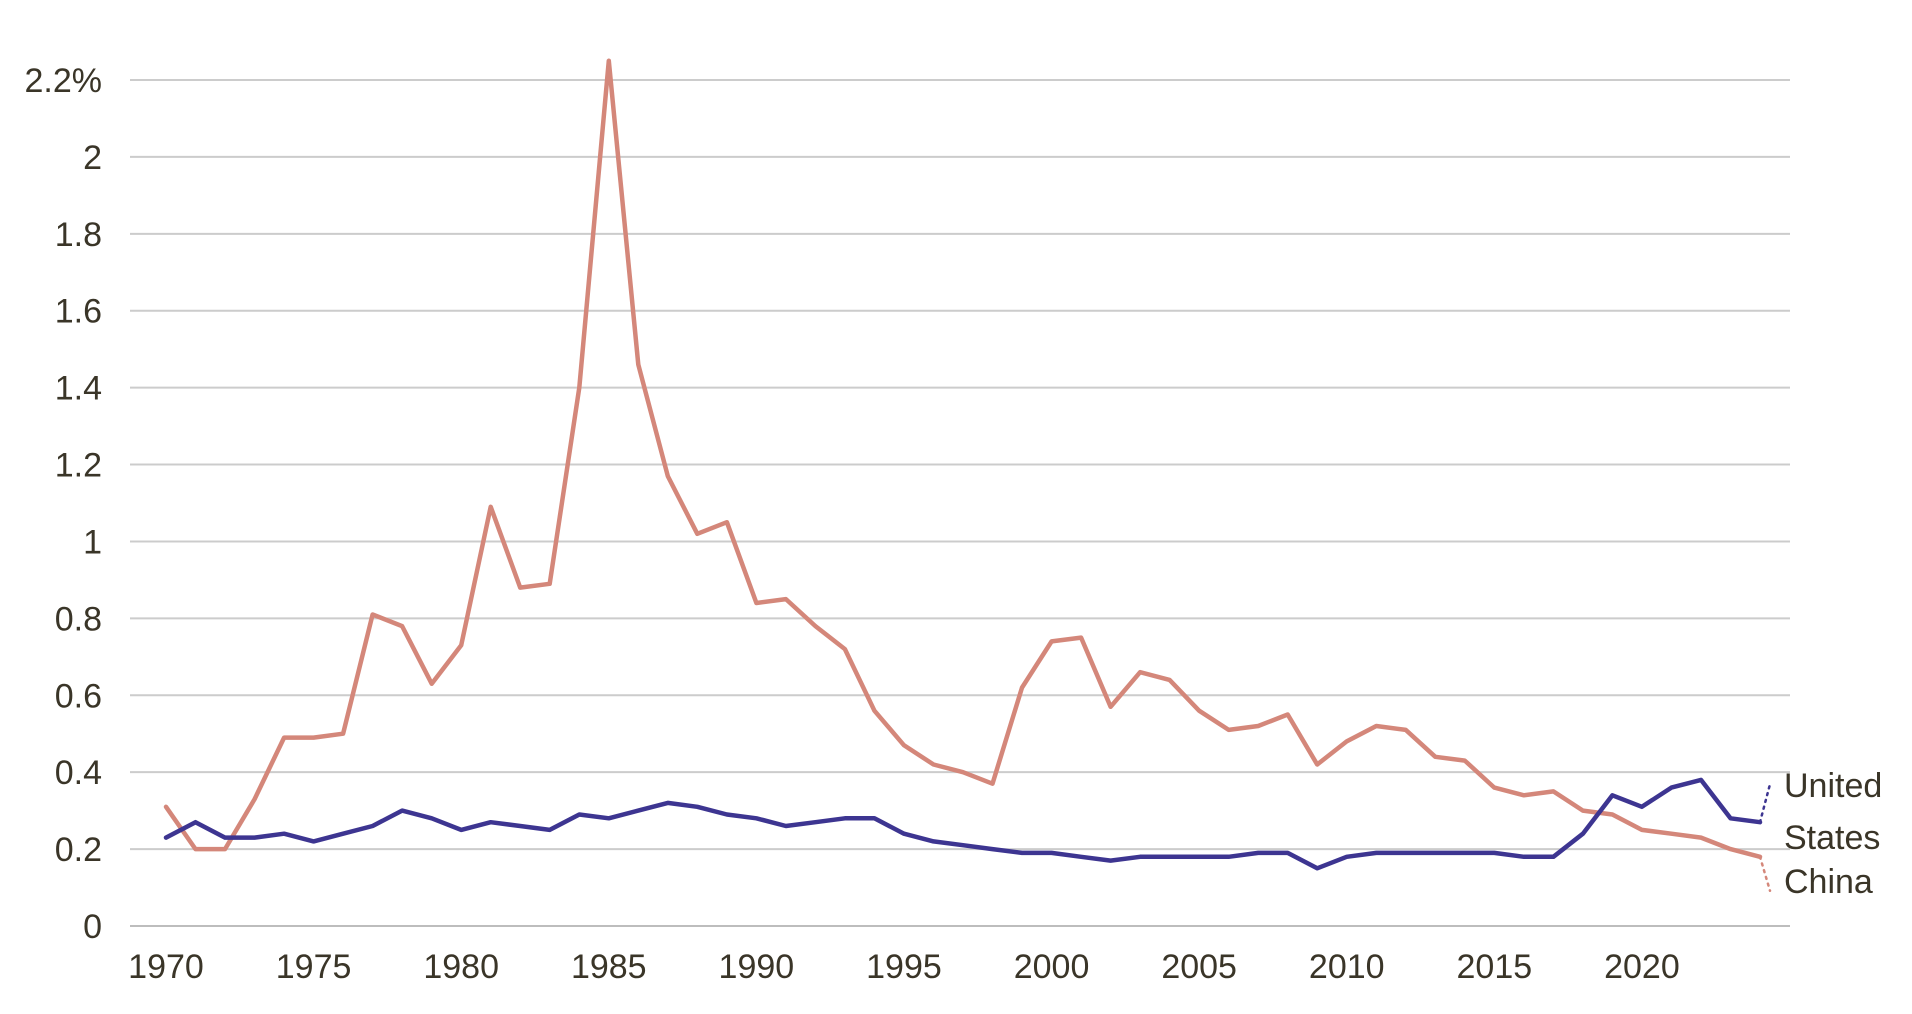 Image resolution: width=1912 pixels, height=1014 pixels. I want to click on y-tick-label: 1.8, so click(78, 235).